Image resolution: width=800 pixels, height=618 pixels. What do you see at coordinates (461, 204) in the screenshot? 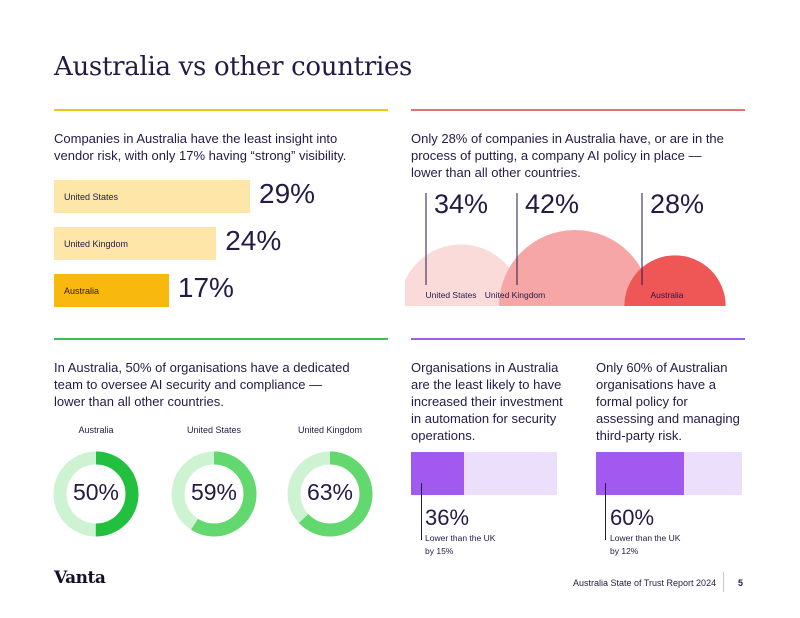
I see `arc-value-label: 34%` at bounding box center [461, 204].